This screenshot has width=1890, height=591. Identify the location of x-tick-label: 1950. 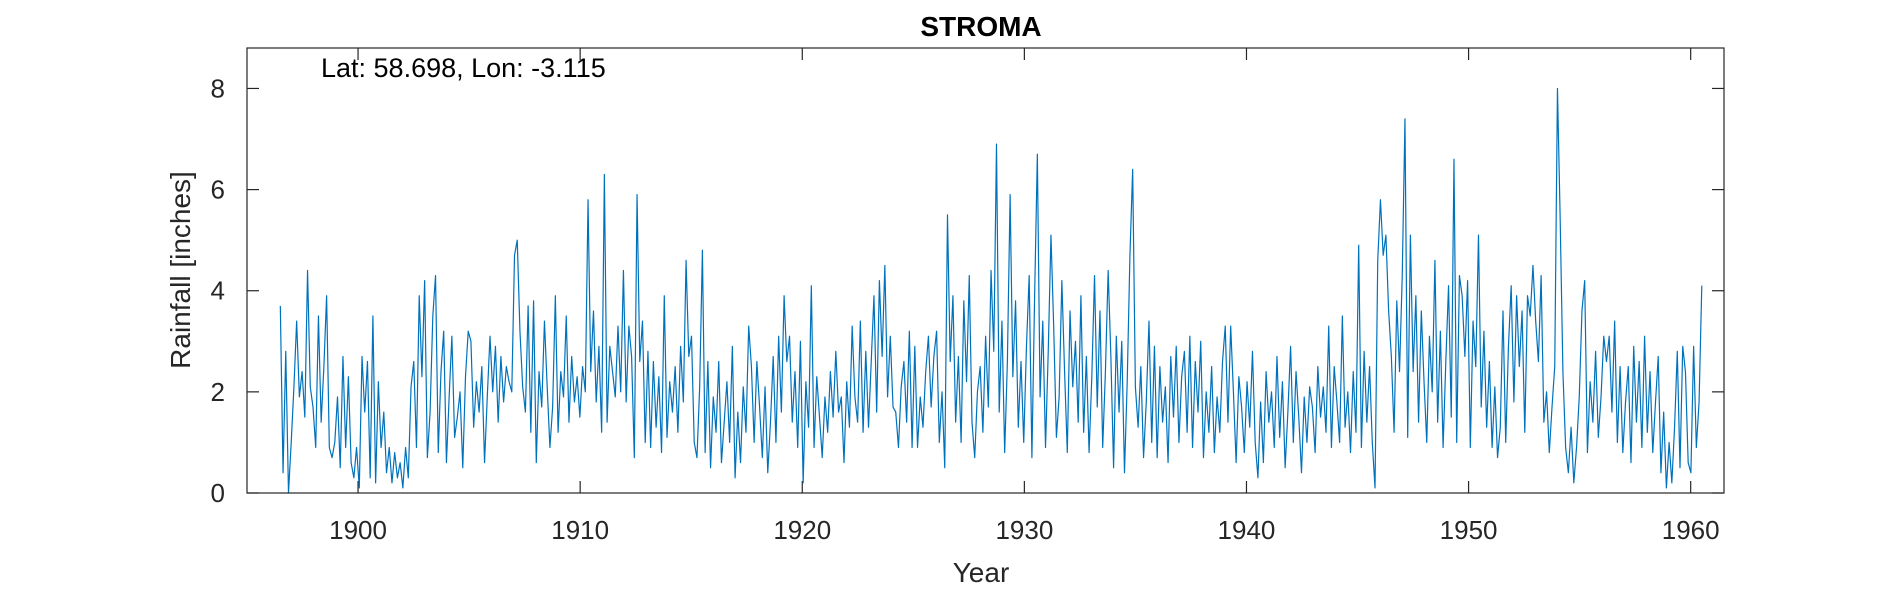
(1469, 530).